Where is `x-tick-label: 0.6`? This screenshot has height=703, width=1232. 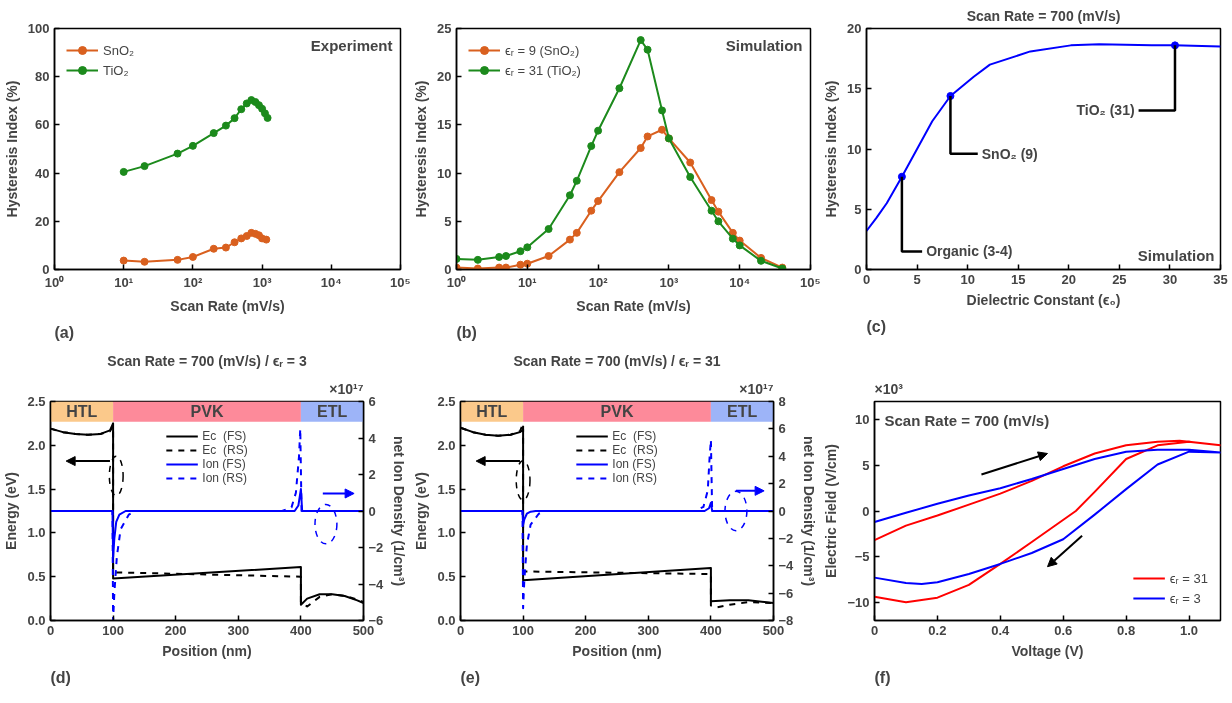
x-tick-label: 0.6 is located at coordinates (1063, 630).